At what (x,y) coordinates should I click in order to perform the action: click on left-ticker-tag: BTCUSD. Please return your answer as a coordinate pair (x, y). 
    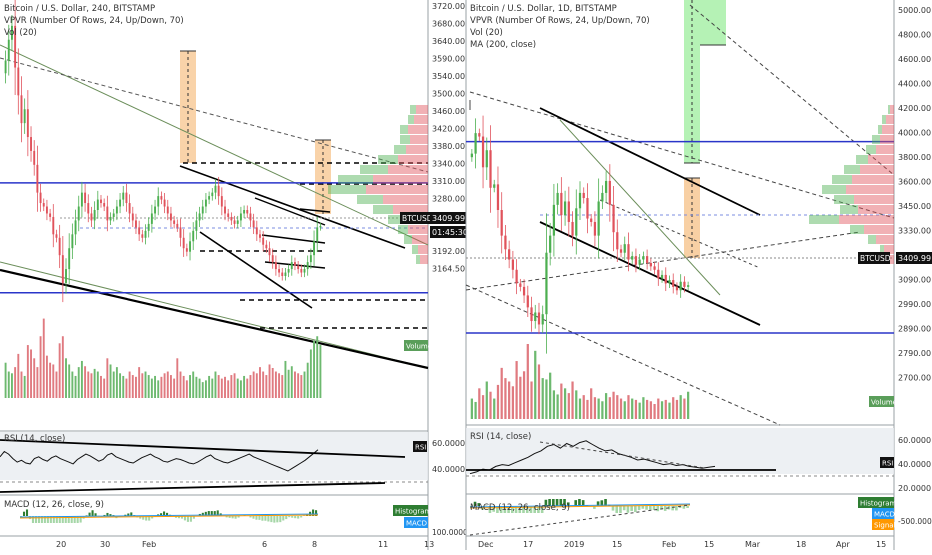
    Looking at the image, I should click on (417, 218).